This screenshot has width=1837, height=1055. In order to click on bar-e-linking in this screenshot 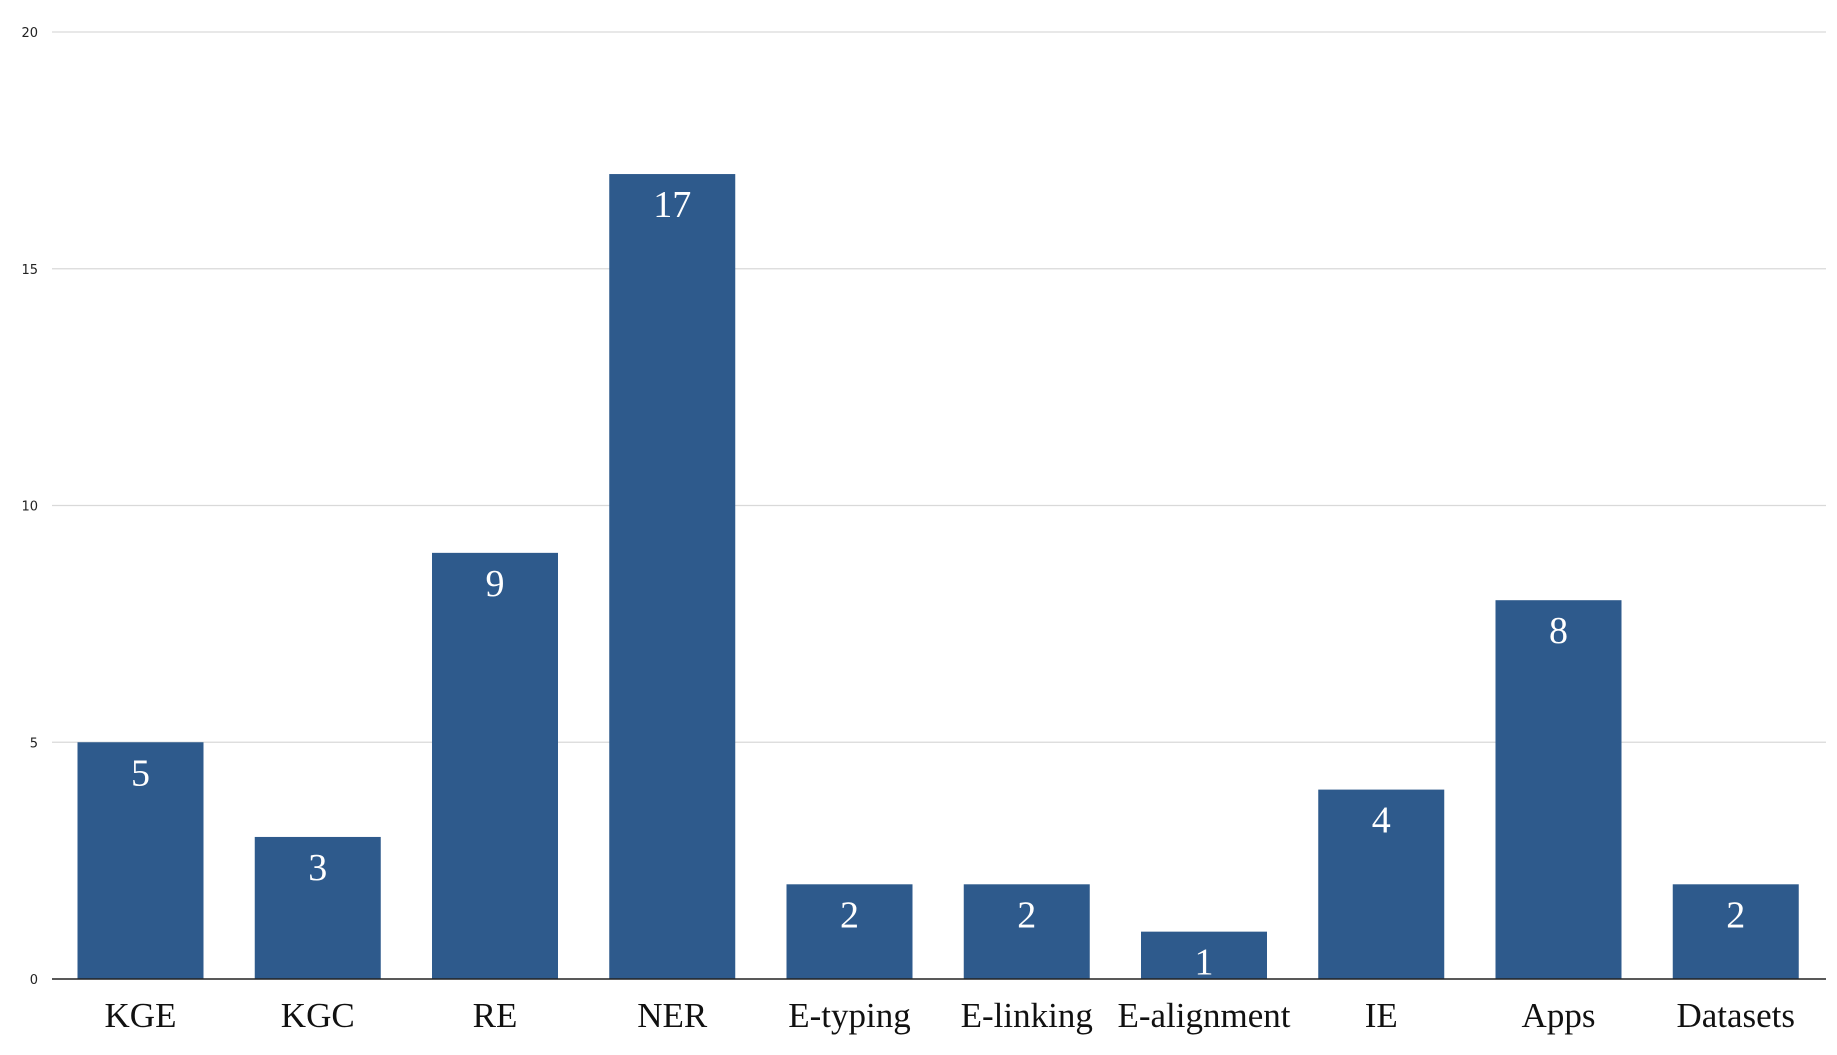, I will do `click(1026, 931)`.